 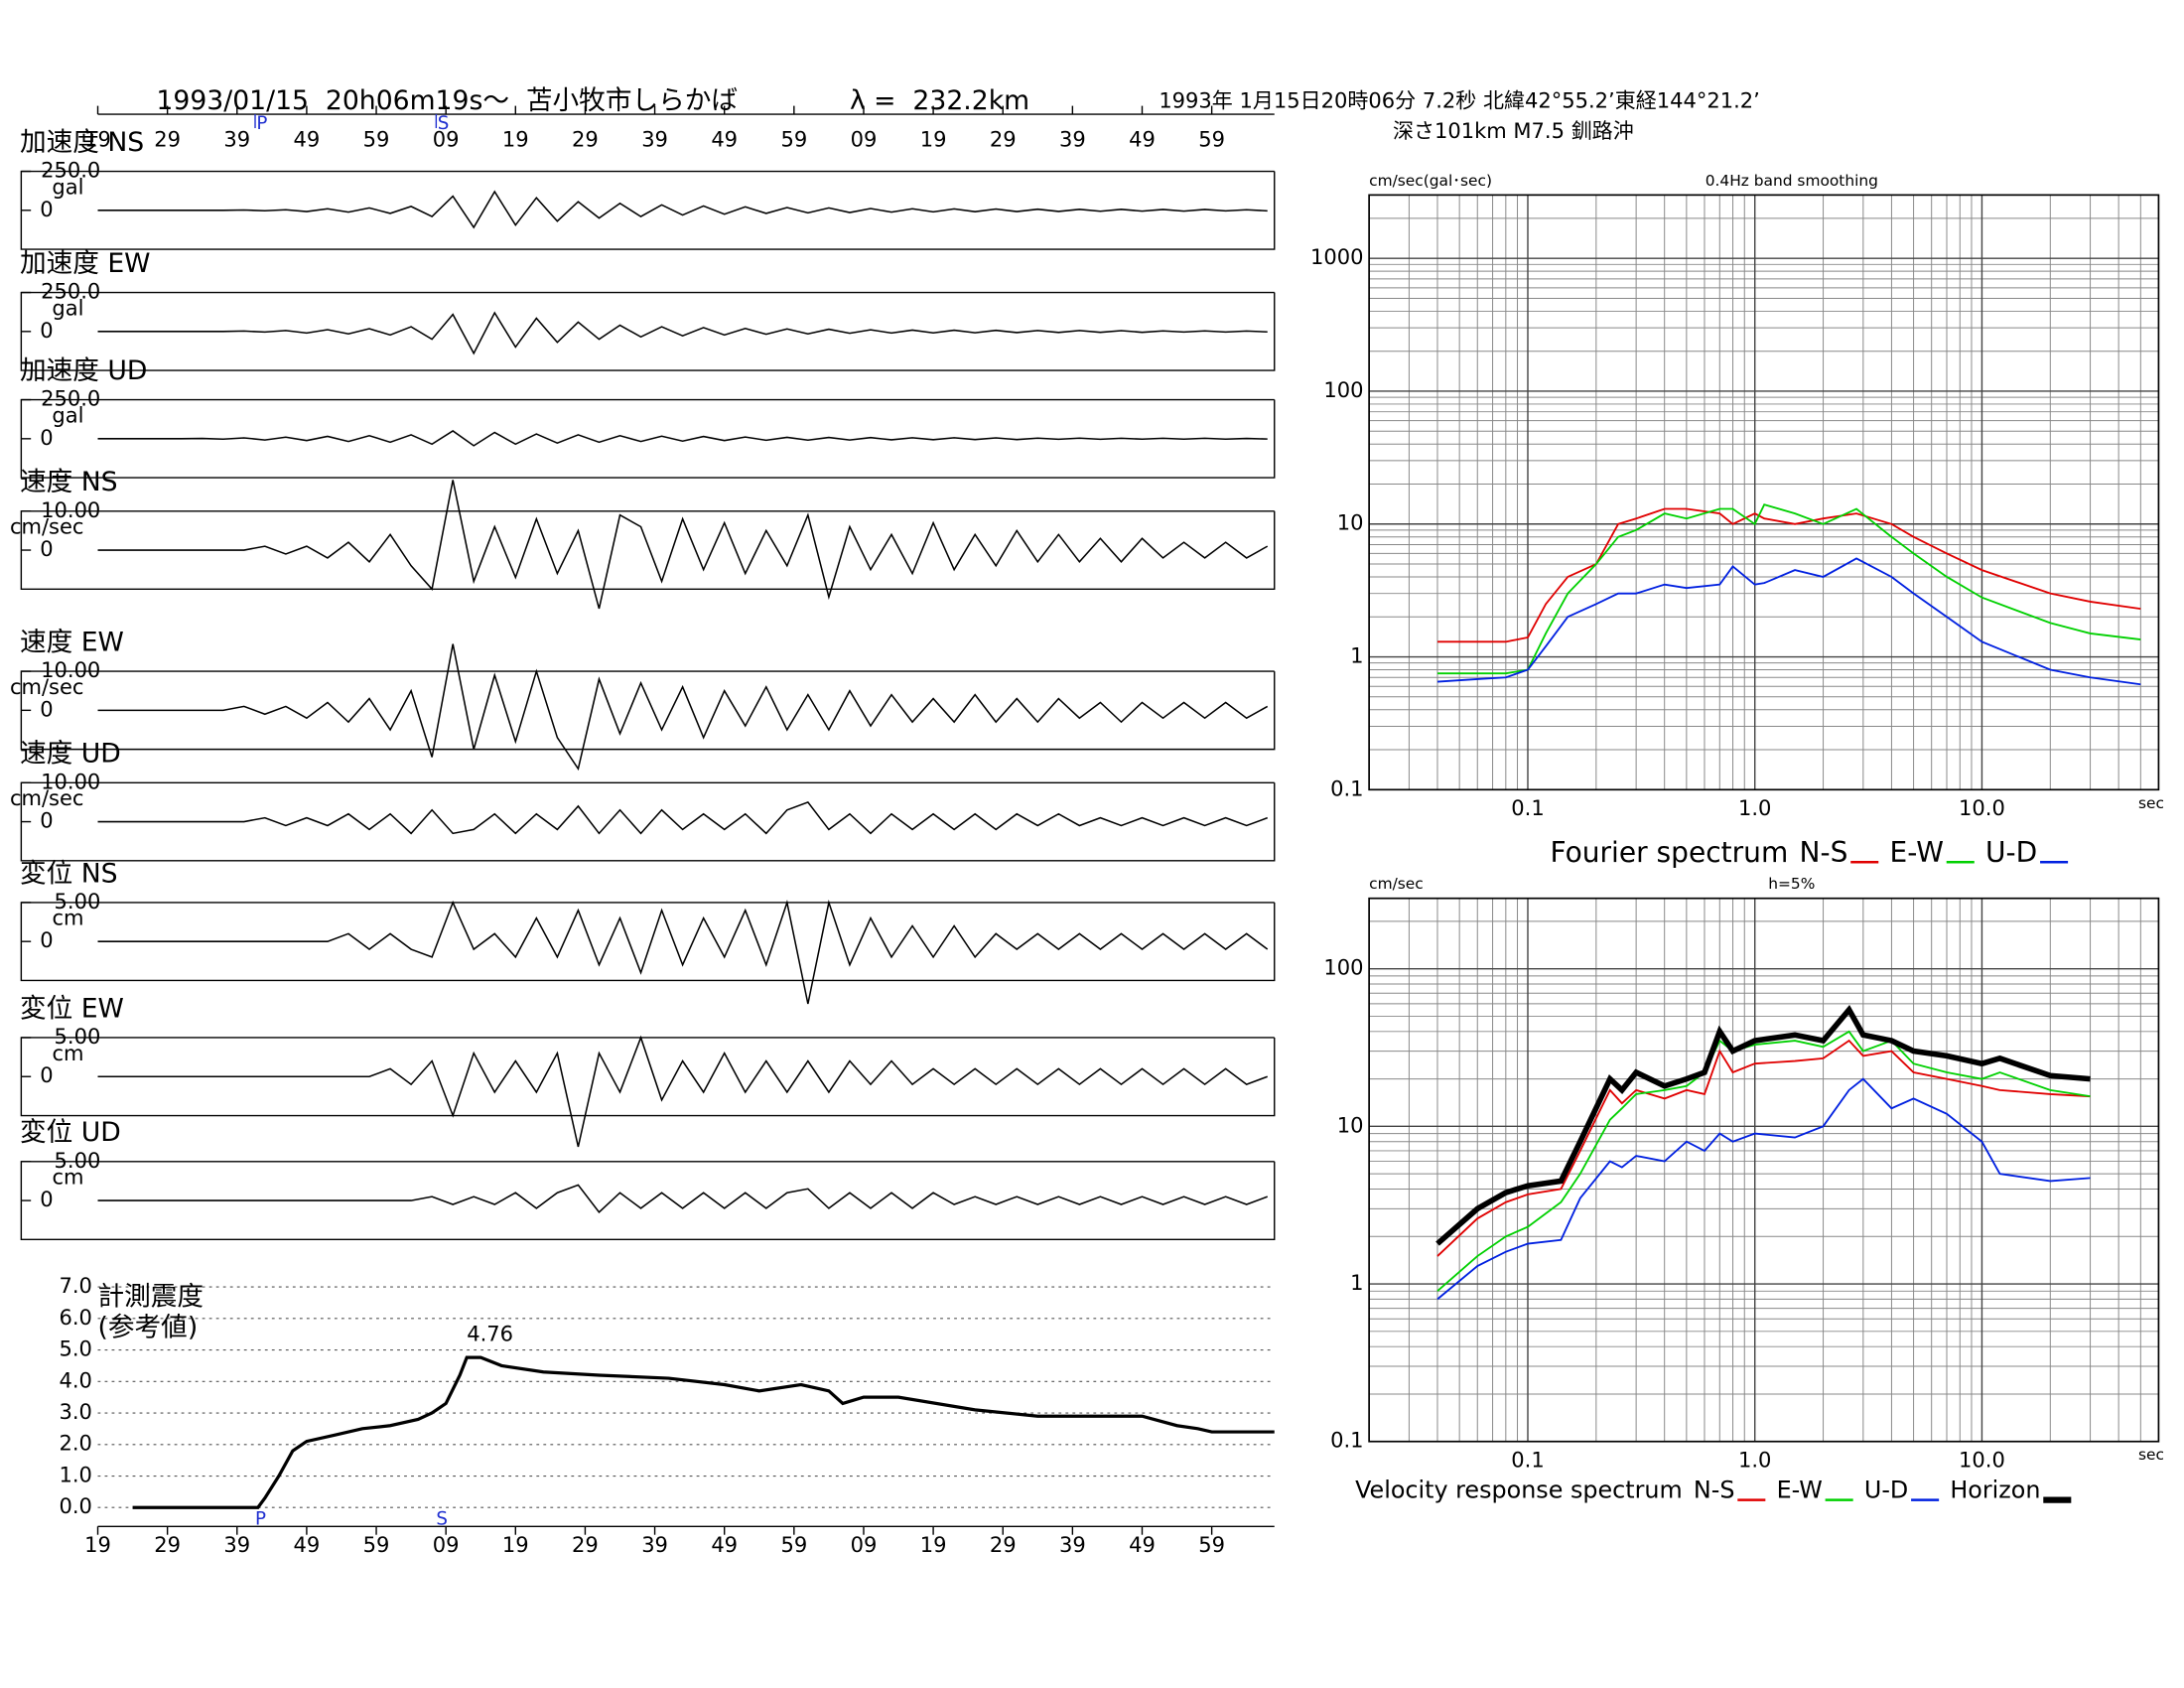 What do you see at coordinates (703, 1432) in the screenshot?
I see `intensity-line` at bounding box center [703, 1432].